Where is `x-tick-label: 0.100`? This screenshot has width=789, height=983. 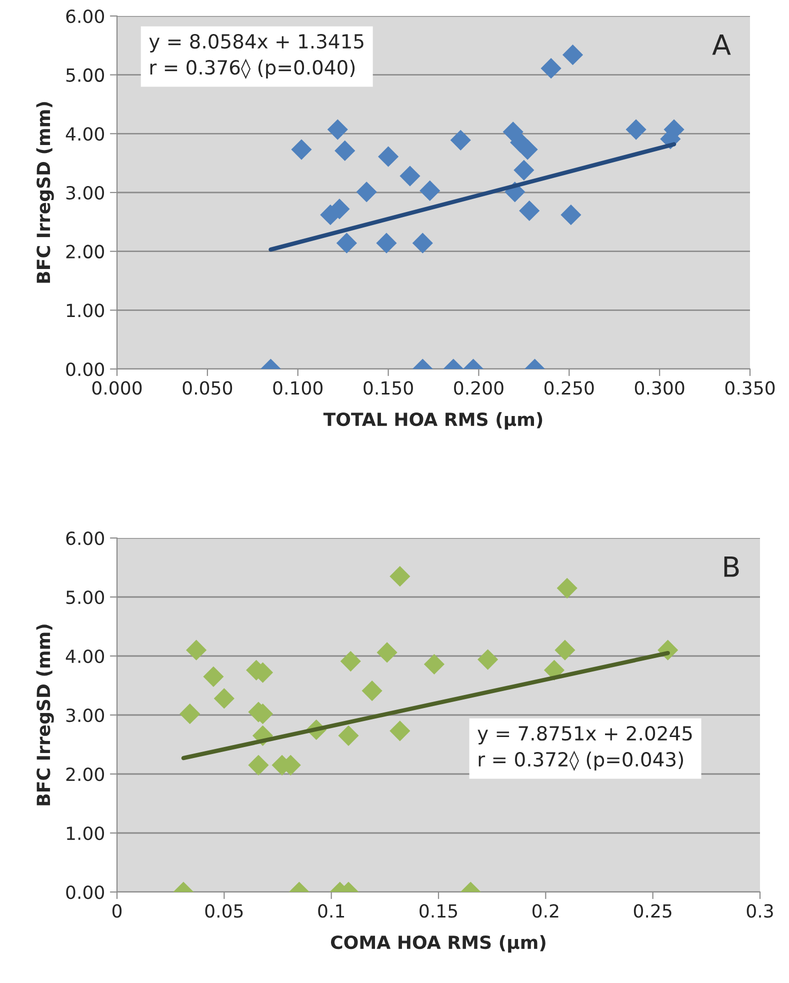
x-tick-label: 0.100 is located at coordinates (298, 388).